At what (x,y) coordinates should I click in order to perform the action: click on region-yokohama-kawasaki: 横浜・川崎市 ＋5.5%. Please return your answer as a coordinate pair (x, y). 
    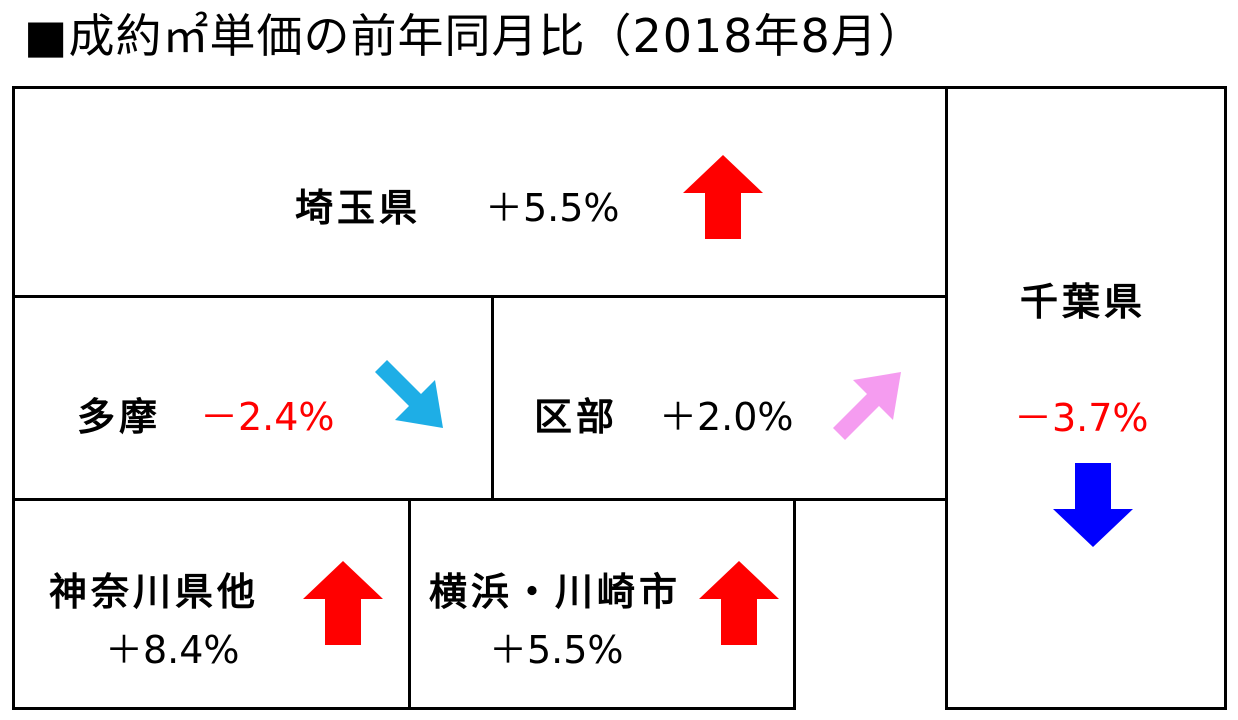
    Looking at the image, I should click on (602, 604).